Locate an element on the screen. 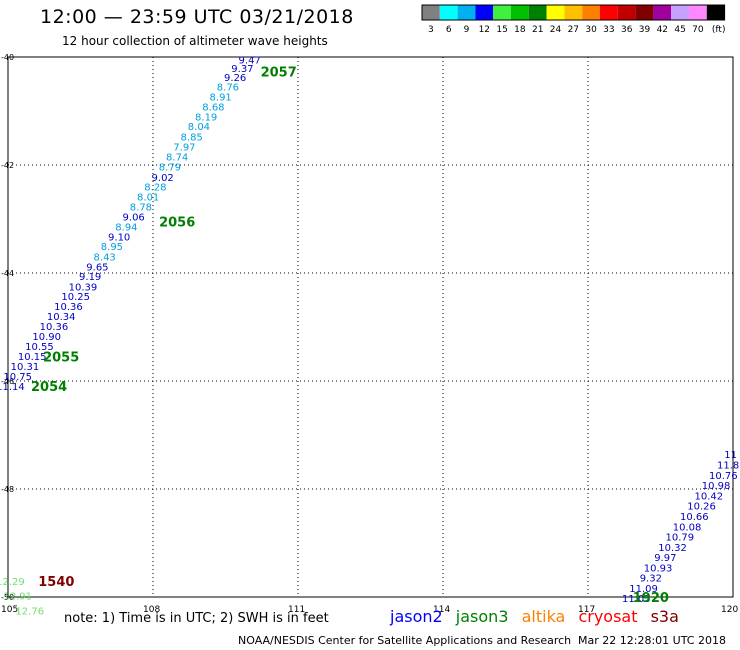 This screenshot has height=650, width=740. pass-time-label: 1540 is located at coordinates (56, 582).